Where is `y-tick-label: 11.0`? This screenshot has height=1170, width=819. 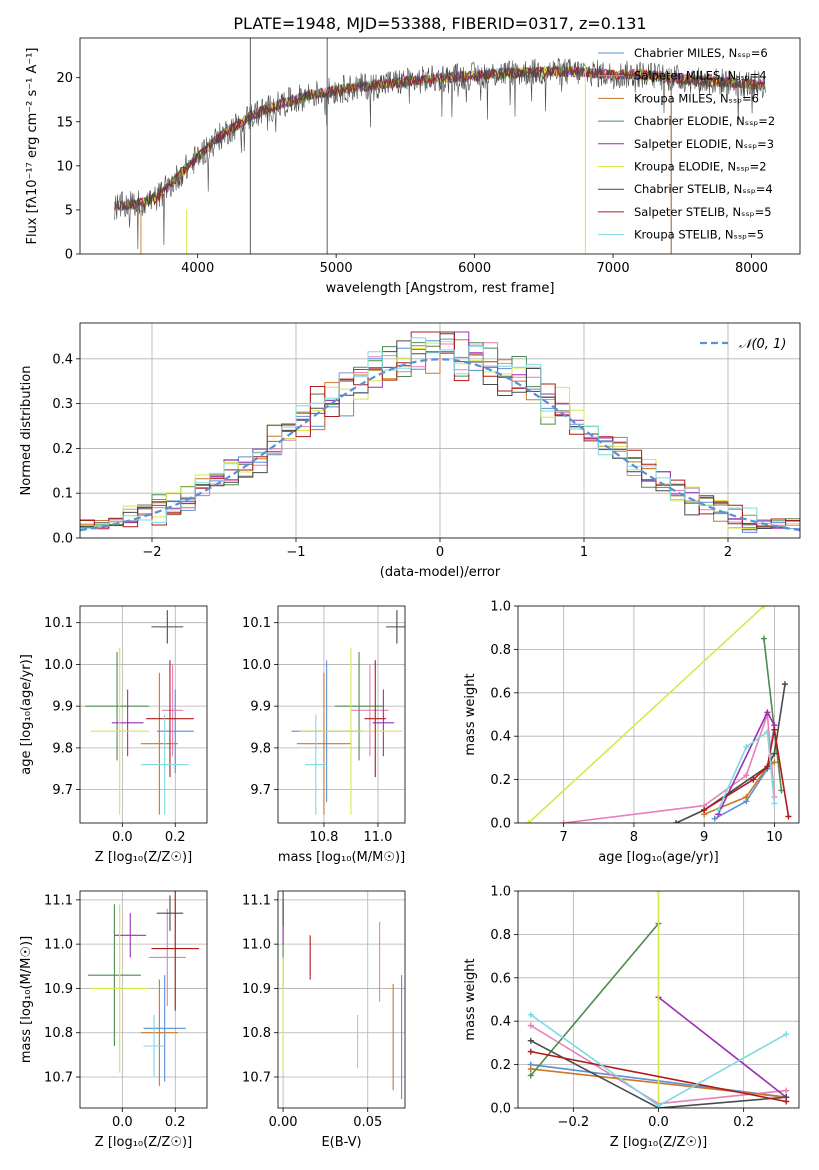 y-tick-label: 11.0 is located at coordinates (256, 945).